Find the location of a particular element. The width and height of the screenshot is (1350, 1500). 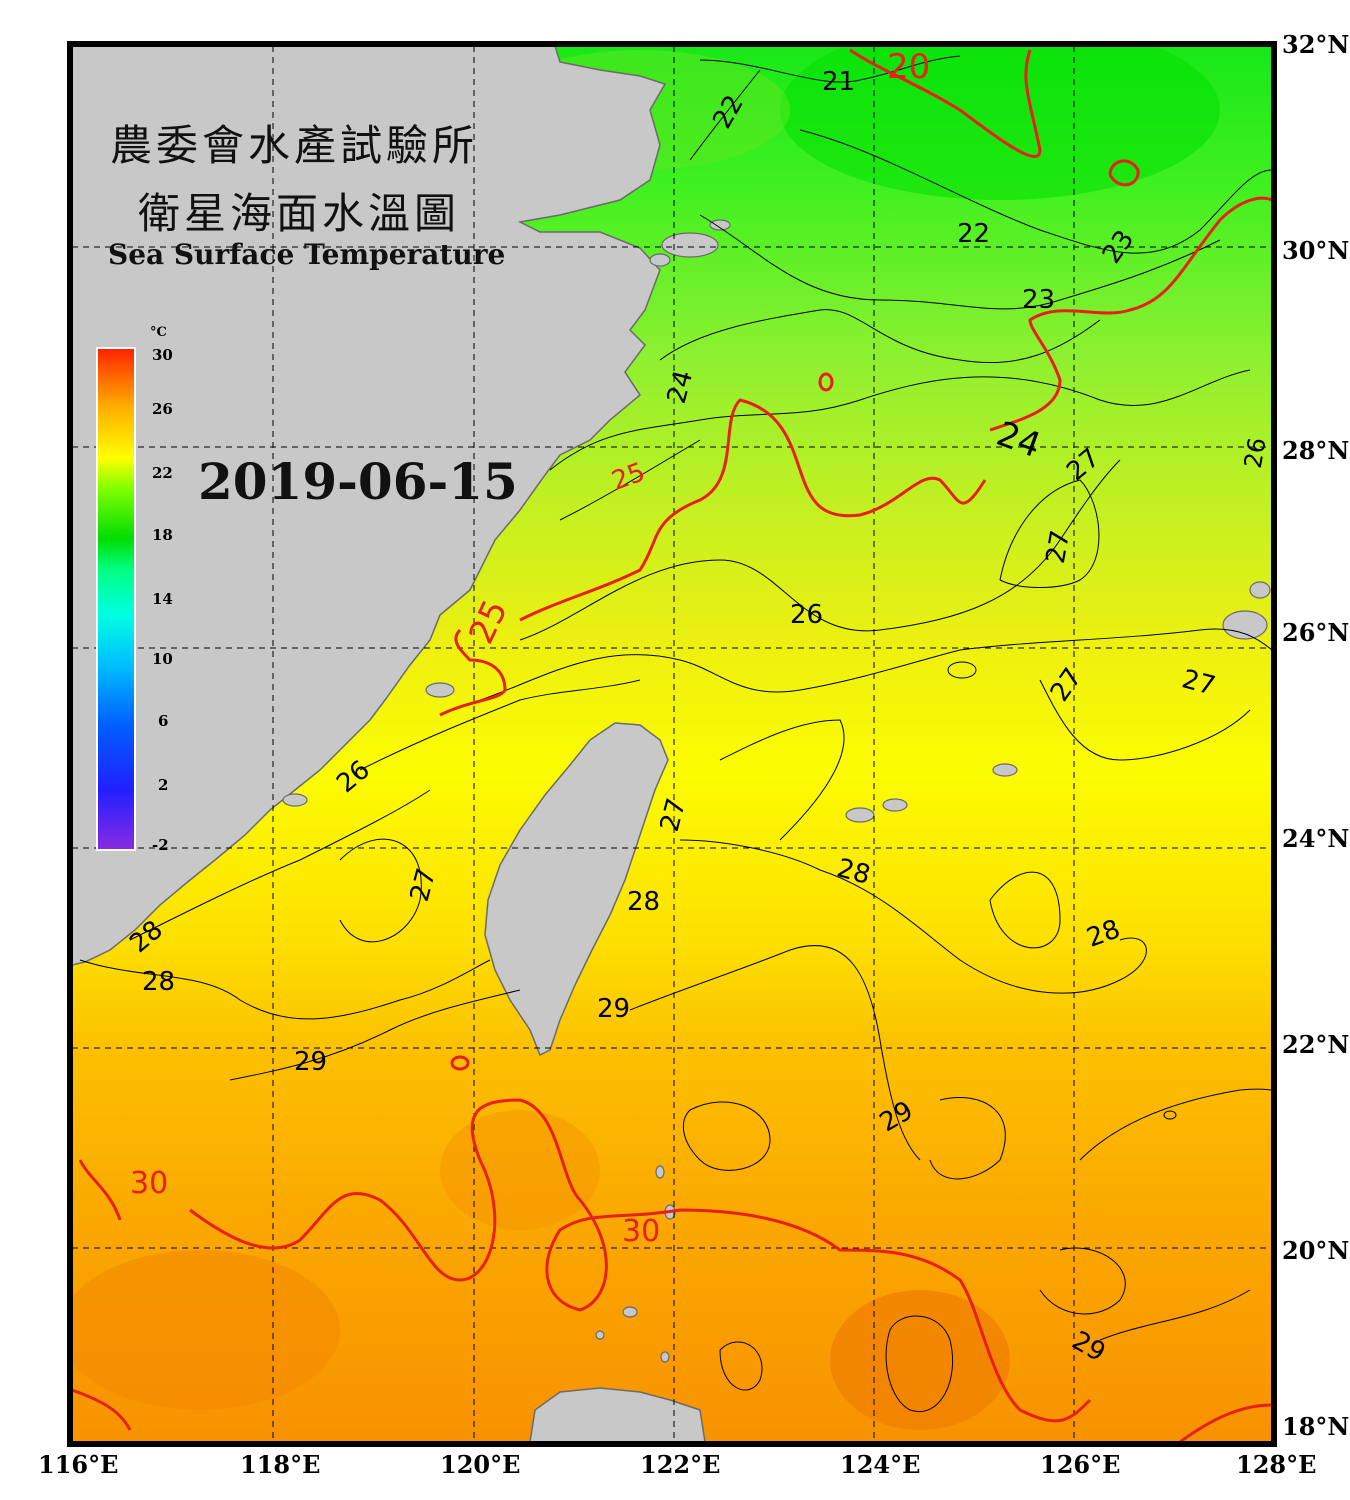

lon-label: 116°E is located at coordinates (78, 1464).